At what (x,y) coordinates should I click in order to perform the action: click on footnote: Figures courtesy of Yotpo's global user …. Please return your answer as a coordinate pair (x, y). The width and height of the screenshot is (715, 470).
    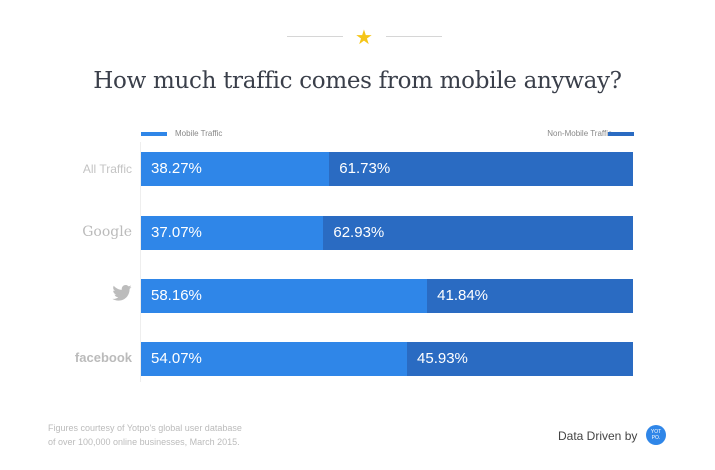
    Looking at the image, I should click on (178, 435).